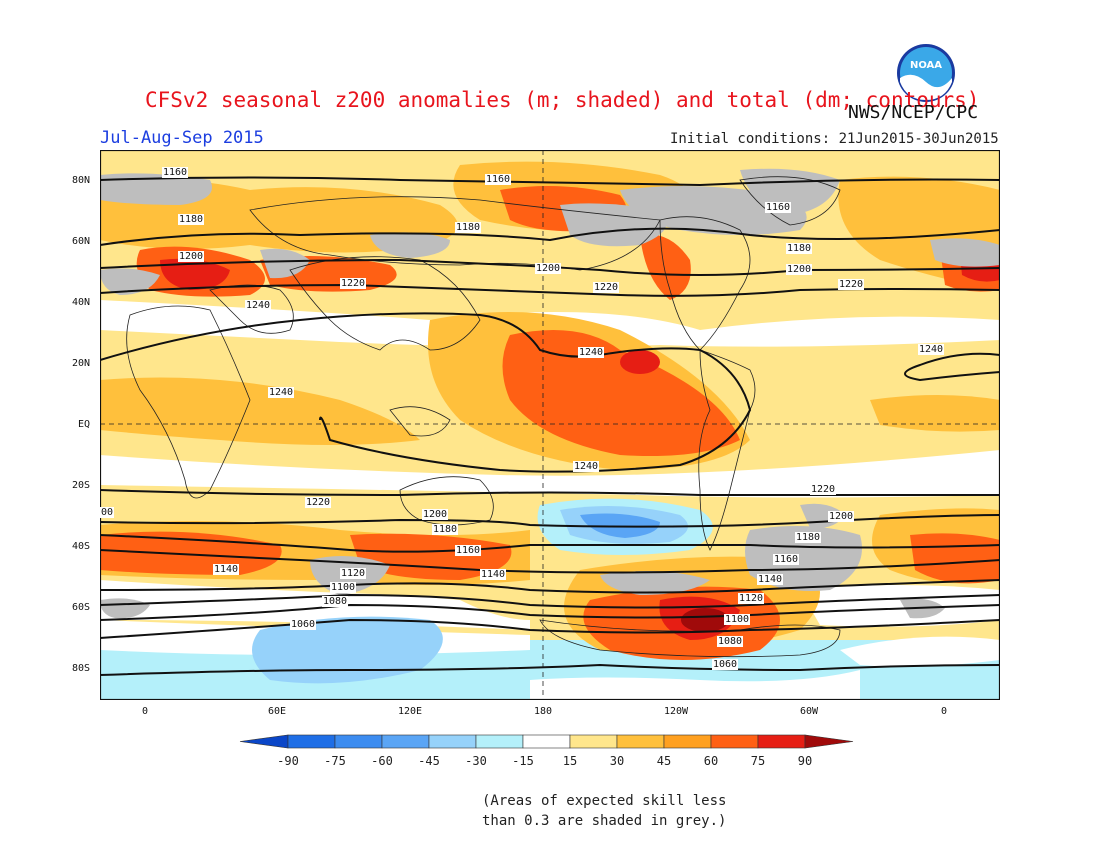 Image resolution: width=1100 pixels, height=850 pixels. I want to click on colorbar-tick-label: 15, so click(570, 761).